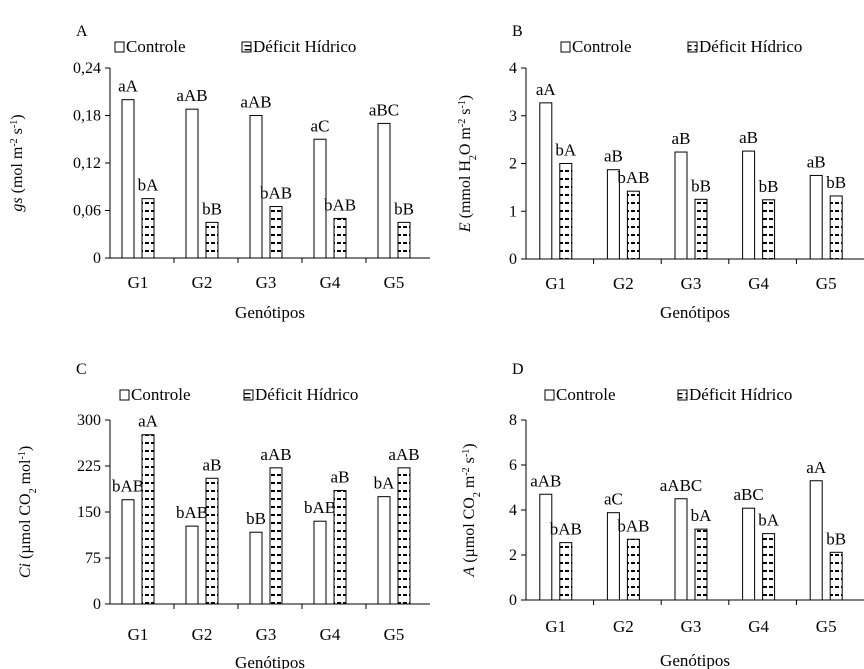 The width and height of the screenshot is (864, 669). I want to click on y-tick-label: 75, so click(93, 558).